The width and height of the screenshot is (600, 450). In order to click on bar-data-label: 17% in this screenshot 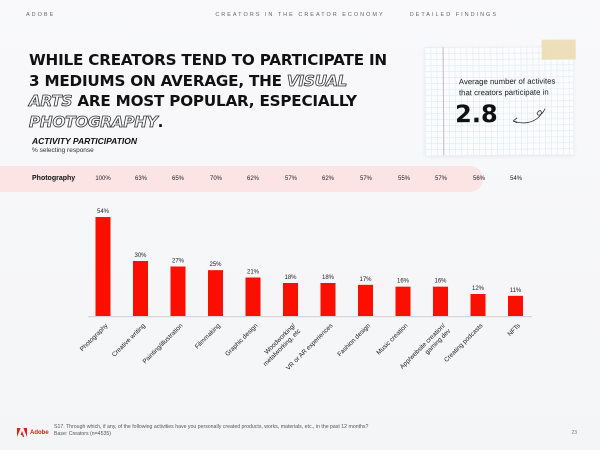, I will do `click(365, 280)`.